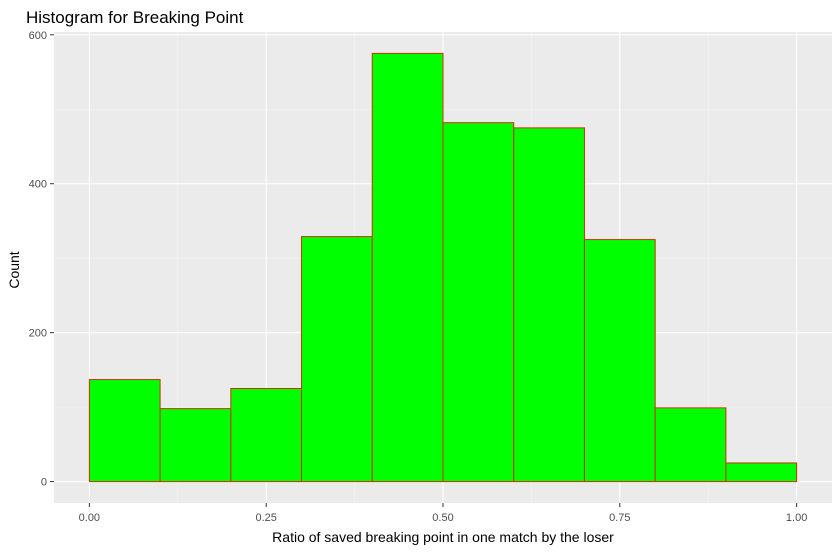 Image resolution: width=840 pixels, height=552 pixels. What do you see at coordinates (44, 483) in the screenshot?
I see `y-tick-label: 0` at bounding box center [44, 483].